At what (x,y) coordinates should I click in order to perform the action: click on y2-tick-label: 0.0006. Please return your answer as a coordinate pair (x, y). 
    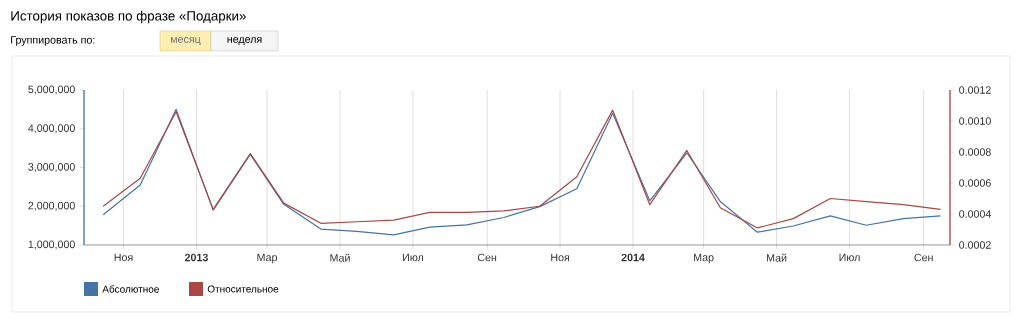
    Looking at the image, I should click on (975, 183).